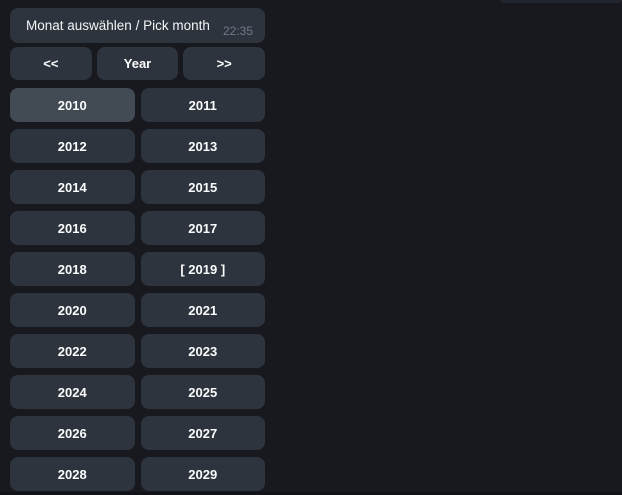 Image resolution: width=622 pixels, height=495 pixels. What do you see at coordinates (202, 433) in the screenshot?
I see `year-button-2027: 2027` at bounding box center [202, 433].